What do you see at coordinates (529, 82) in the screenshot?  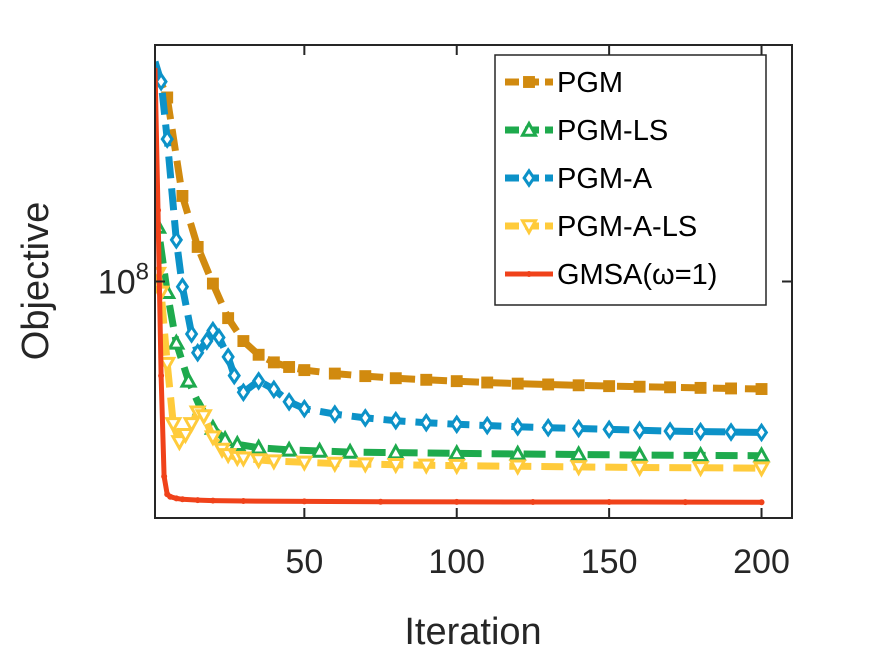 I see `legend-marker-pgm` at bounding box center [529, 82].